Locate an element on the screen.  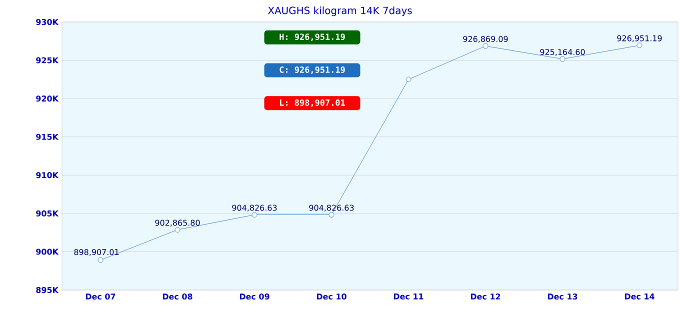
annotation: H: 926,951.19 is located at coordinates (312, 38).